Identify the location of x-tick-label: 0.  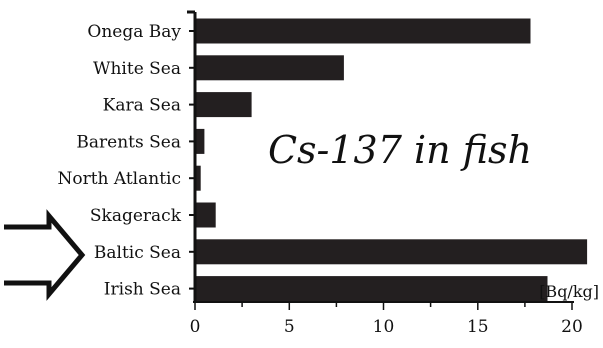
(195, 327).